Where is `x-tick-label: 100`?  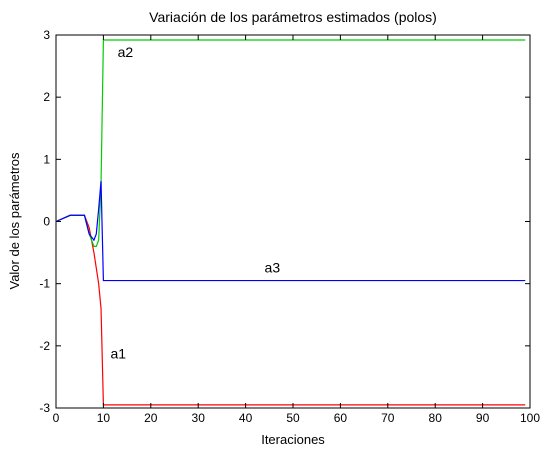 x-tick-label: 100 is located at coordinates (530, 418).